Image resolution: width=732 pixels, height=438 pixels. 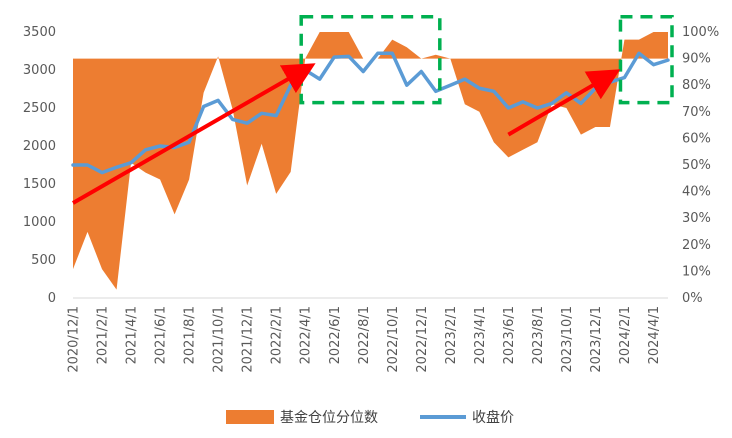 What do you see at coordinates (696, 85) in the screenshot?
I see `y-right-tick-label: 80%` at bounding box center [696, 85].